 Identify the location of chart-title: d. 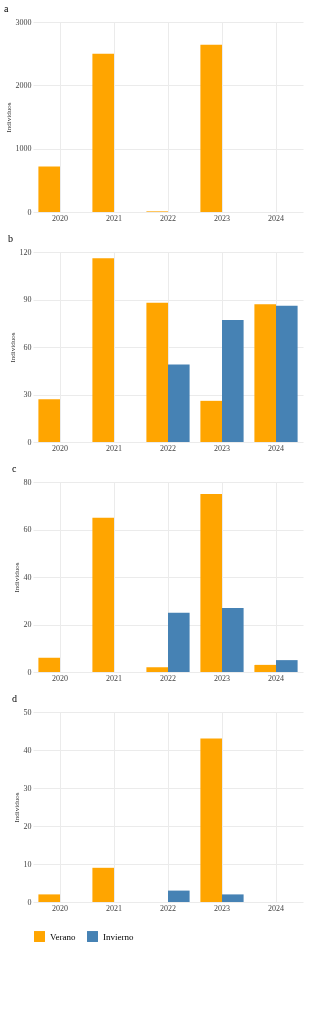
(14, 698).